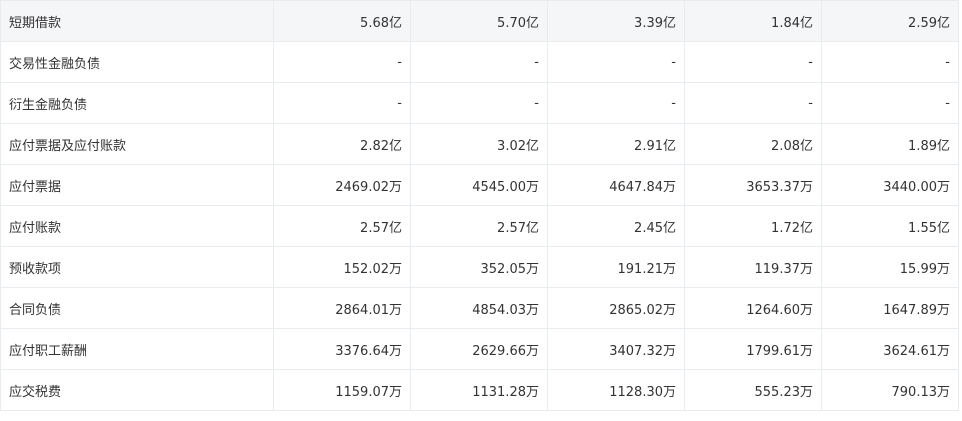 This screenshot has width=962, height=421. Describe the element at coordinates (342, 349) in the screenshot. I see `cell-value: 3376.64万` at that location.